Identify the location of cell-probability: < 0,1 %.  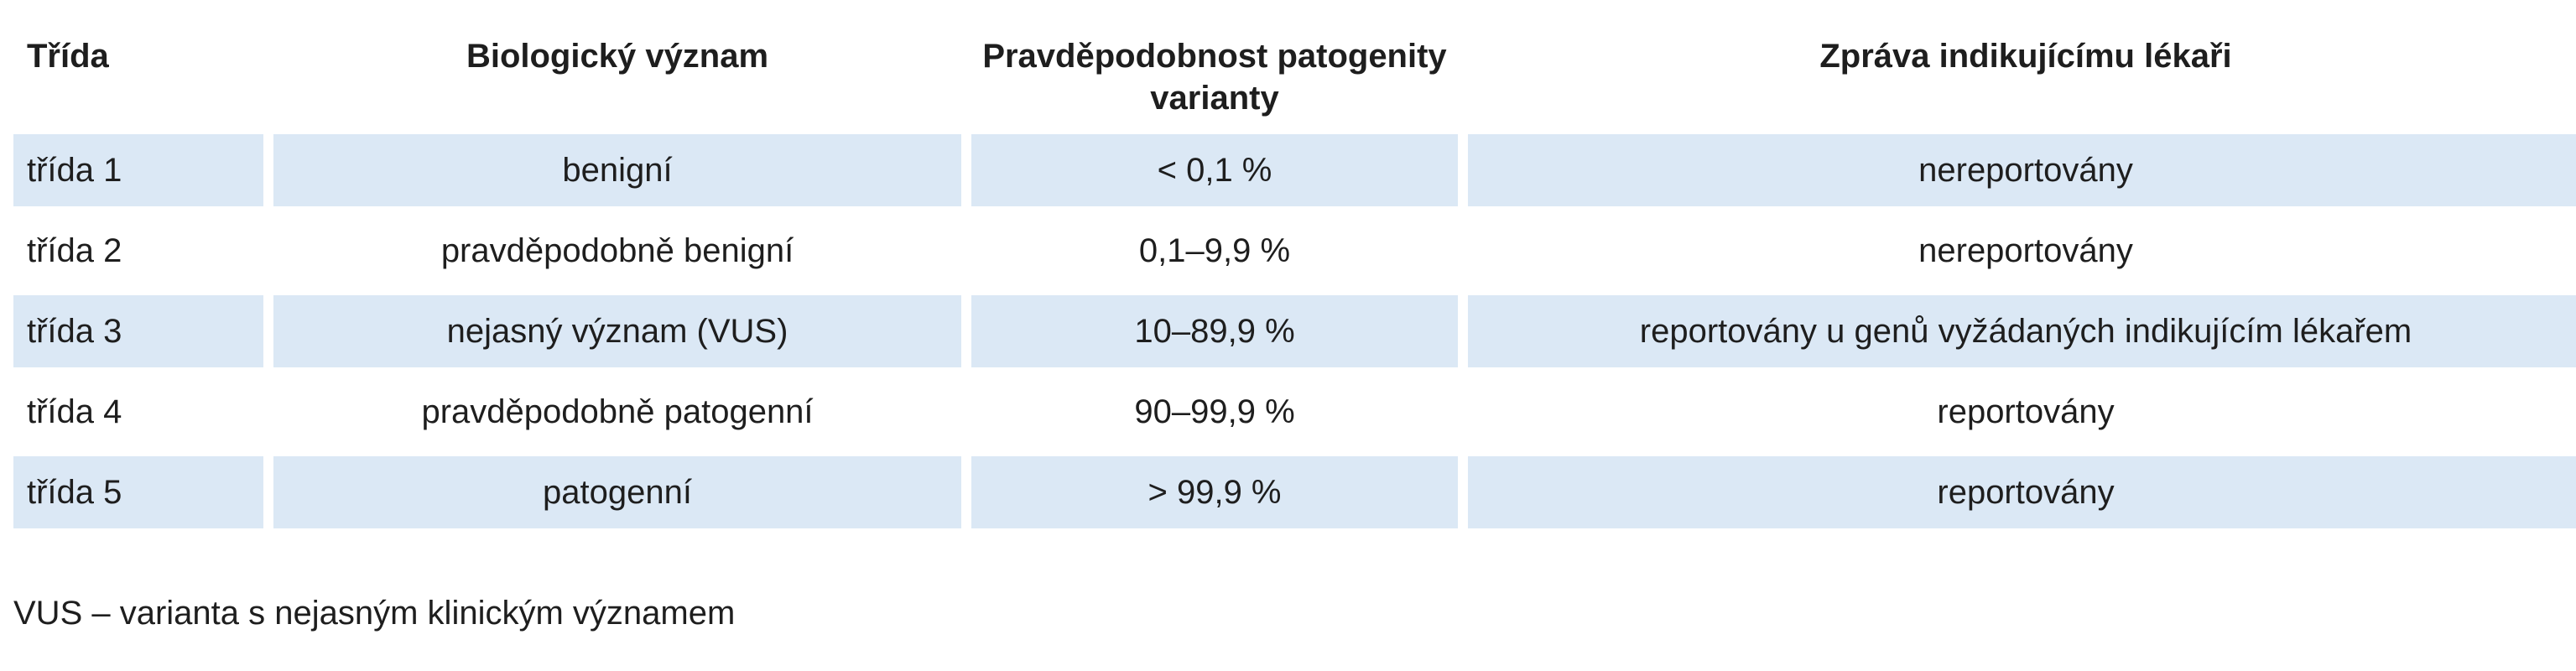
(1214, 170).